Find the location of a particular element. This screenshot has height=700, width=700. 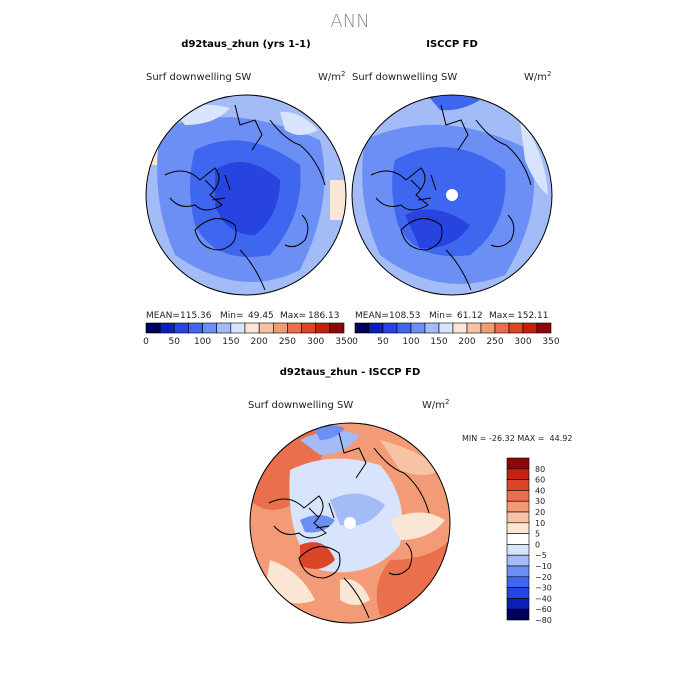

panel-diff-colorbar-tick-label: 5 is located at coordinates (537, 534).